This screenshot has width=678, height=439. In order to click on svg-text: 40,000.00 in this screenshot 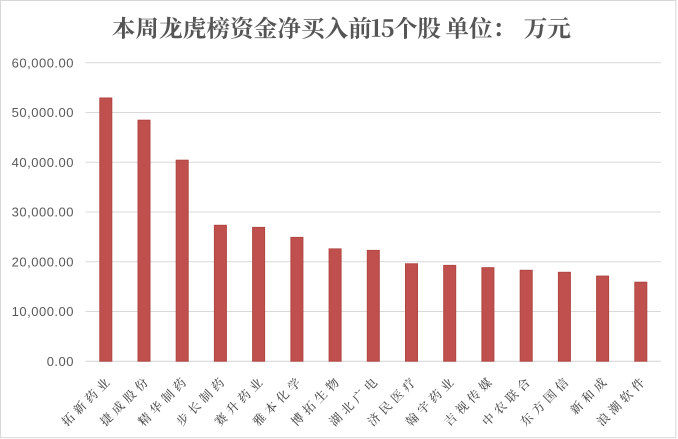, I will do `click(43, 162)`.